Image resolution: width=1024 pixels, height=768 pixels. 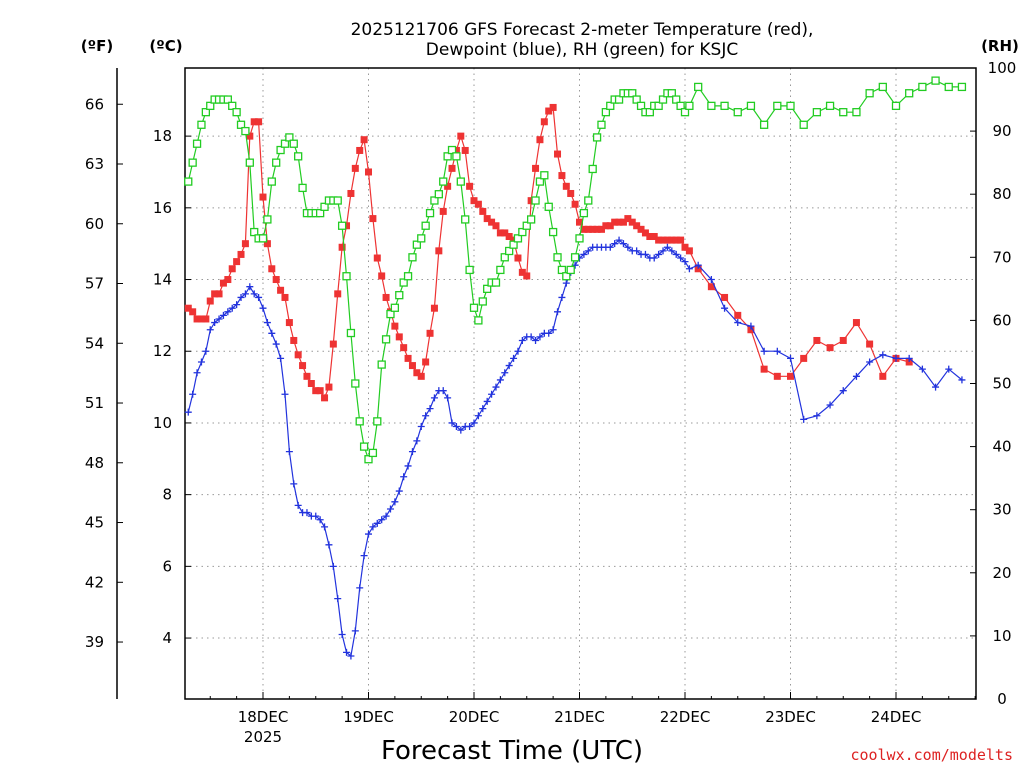 What do you see at coordinates (1001, 573) in the screenshot?
I see `rh-tick-label: 20` at bounding box center [1001, 573].